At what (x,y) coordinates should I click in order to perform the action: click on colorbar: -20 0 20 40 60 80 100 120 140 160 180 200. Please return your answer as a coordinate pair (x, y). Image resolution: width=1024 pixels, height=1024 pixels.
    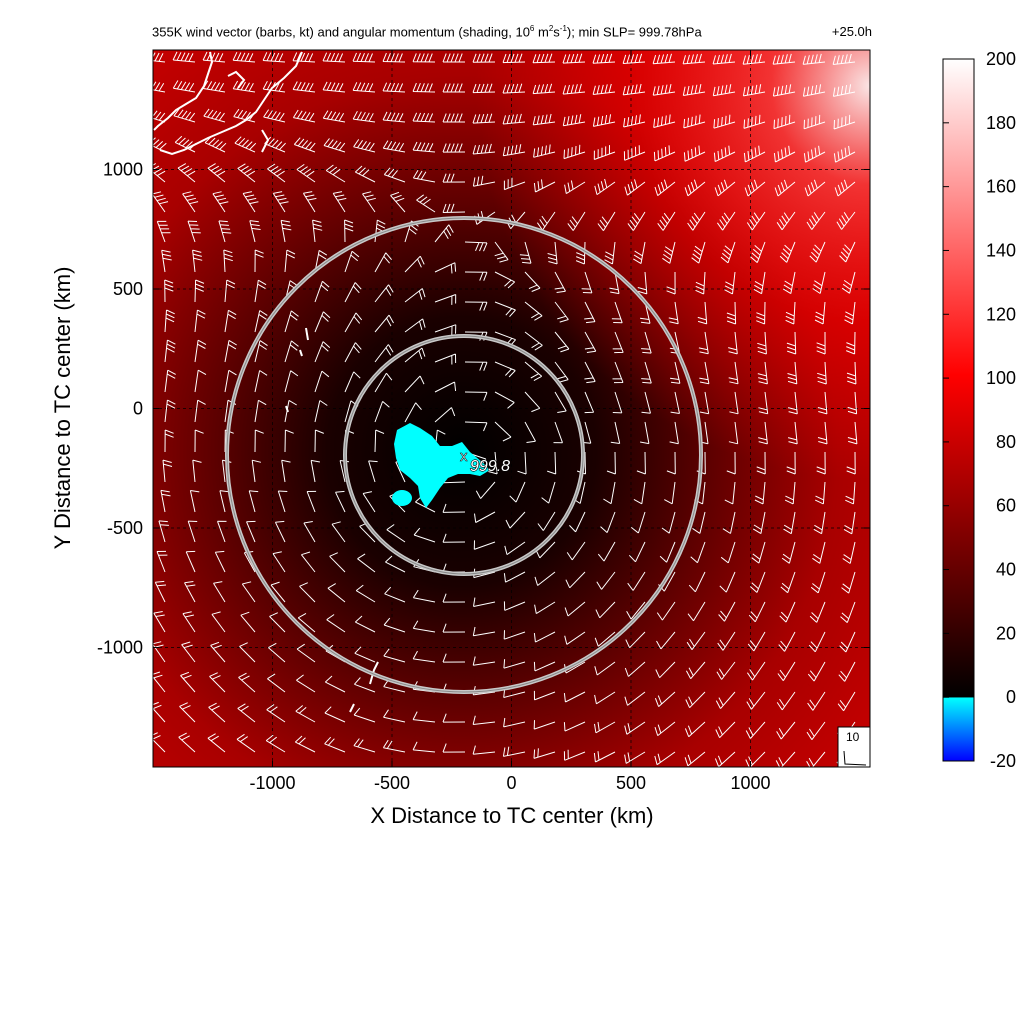
    Looking at the image, I should click on (979, 410).